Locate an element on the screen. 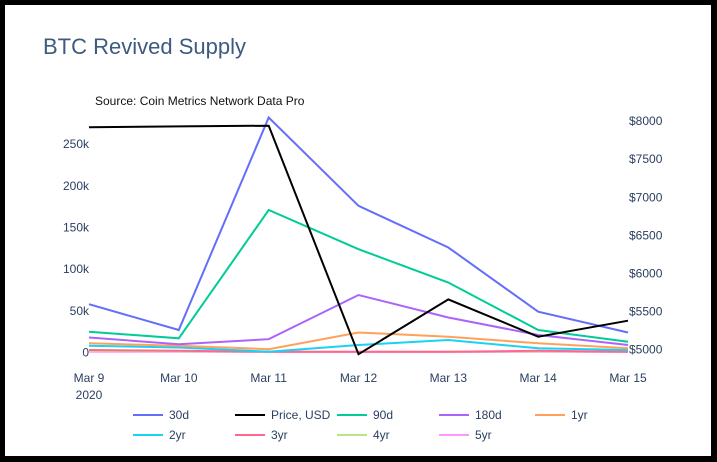 The image size is (717, 462). x-year-label: 2020 is located at coordinates (89, 395).